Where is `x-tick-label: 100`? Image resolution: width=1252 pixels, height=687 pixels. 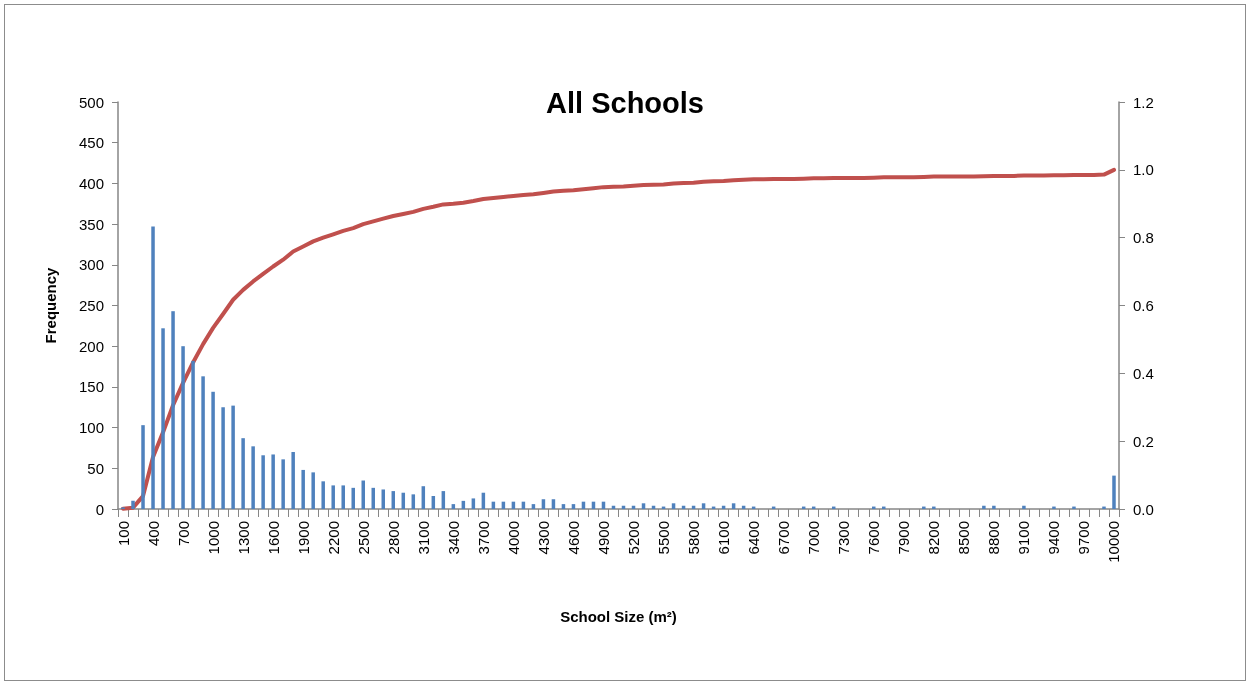
x-tick-label: 100 is located at coordinates (123, 534).